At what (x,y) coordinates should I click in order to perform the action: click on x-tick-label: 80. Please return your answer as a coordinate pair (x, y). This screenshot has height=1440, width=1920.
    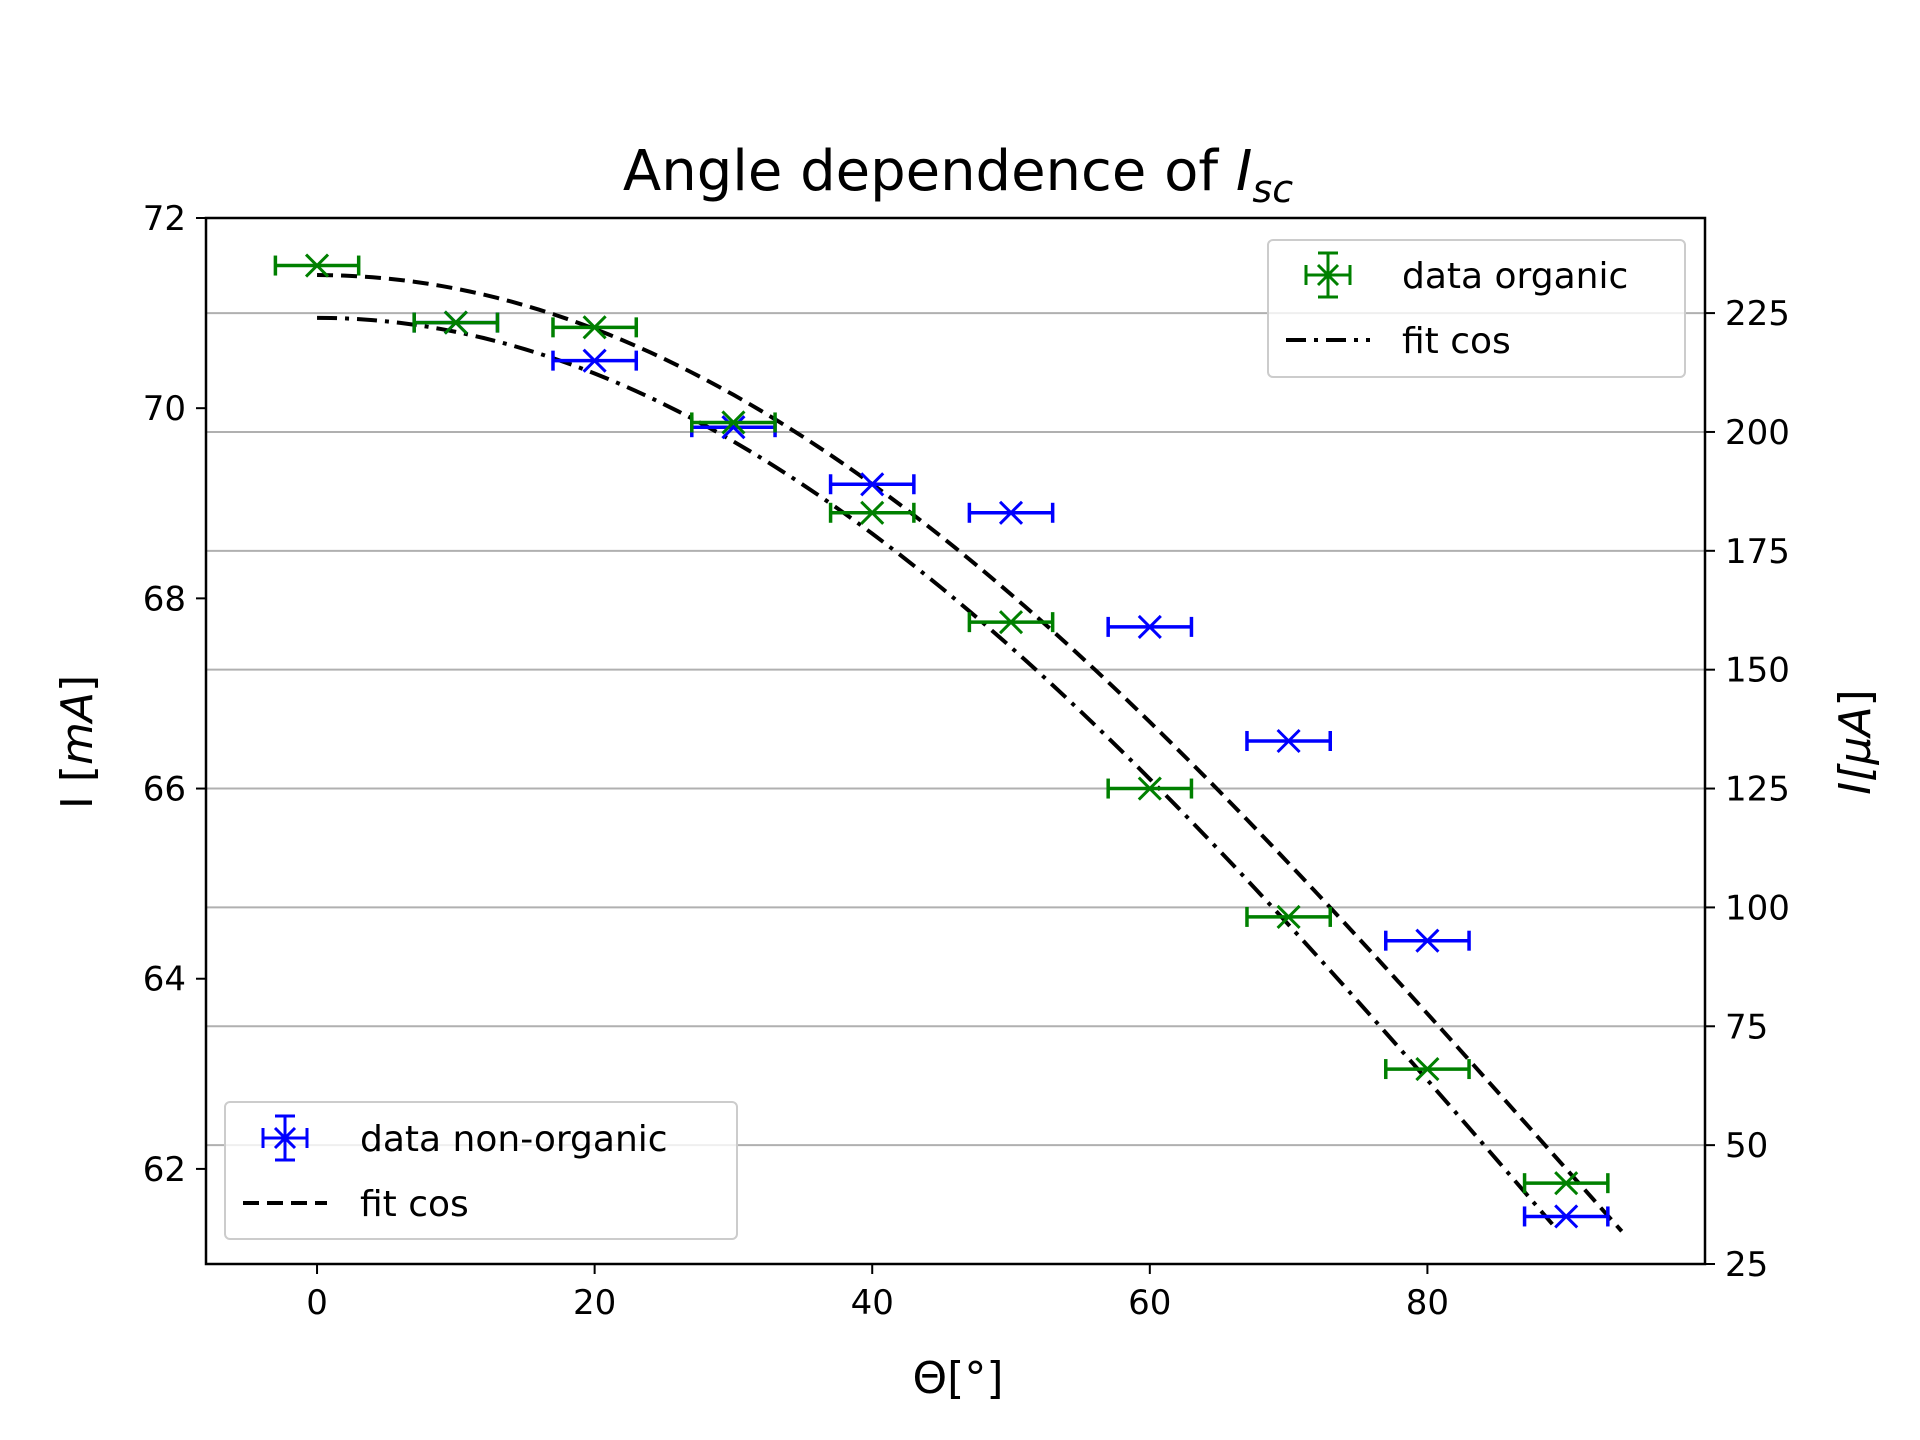
    Looking at the image, I should click on (1427, 1303).